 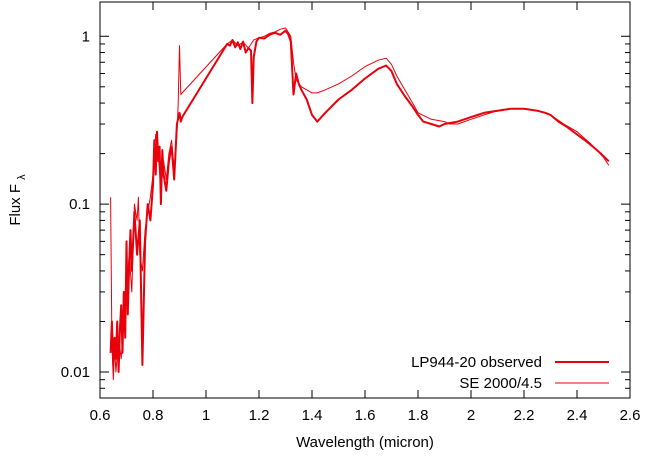 What do you see at coordinates (75, 372) in the screenshot?
I see `y-tick-label: 0.01` at bounding box center [75, 372].